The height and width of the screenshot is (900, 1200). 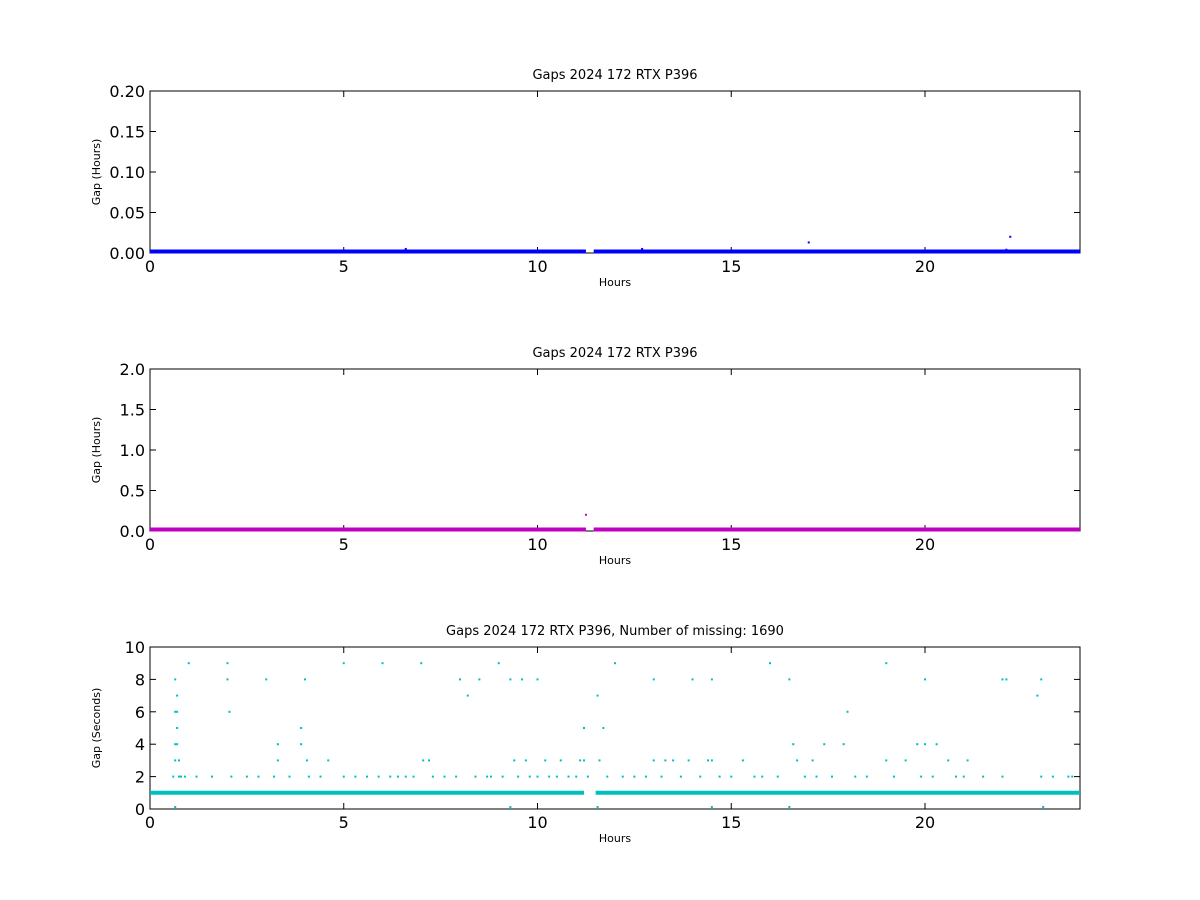 What do you see at coordinates (140, 809) in the screenshot?
I see `y-tick-label: 0` at bounding box center [140, 809].